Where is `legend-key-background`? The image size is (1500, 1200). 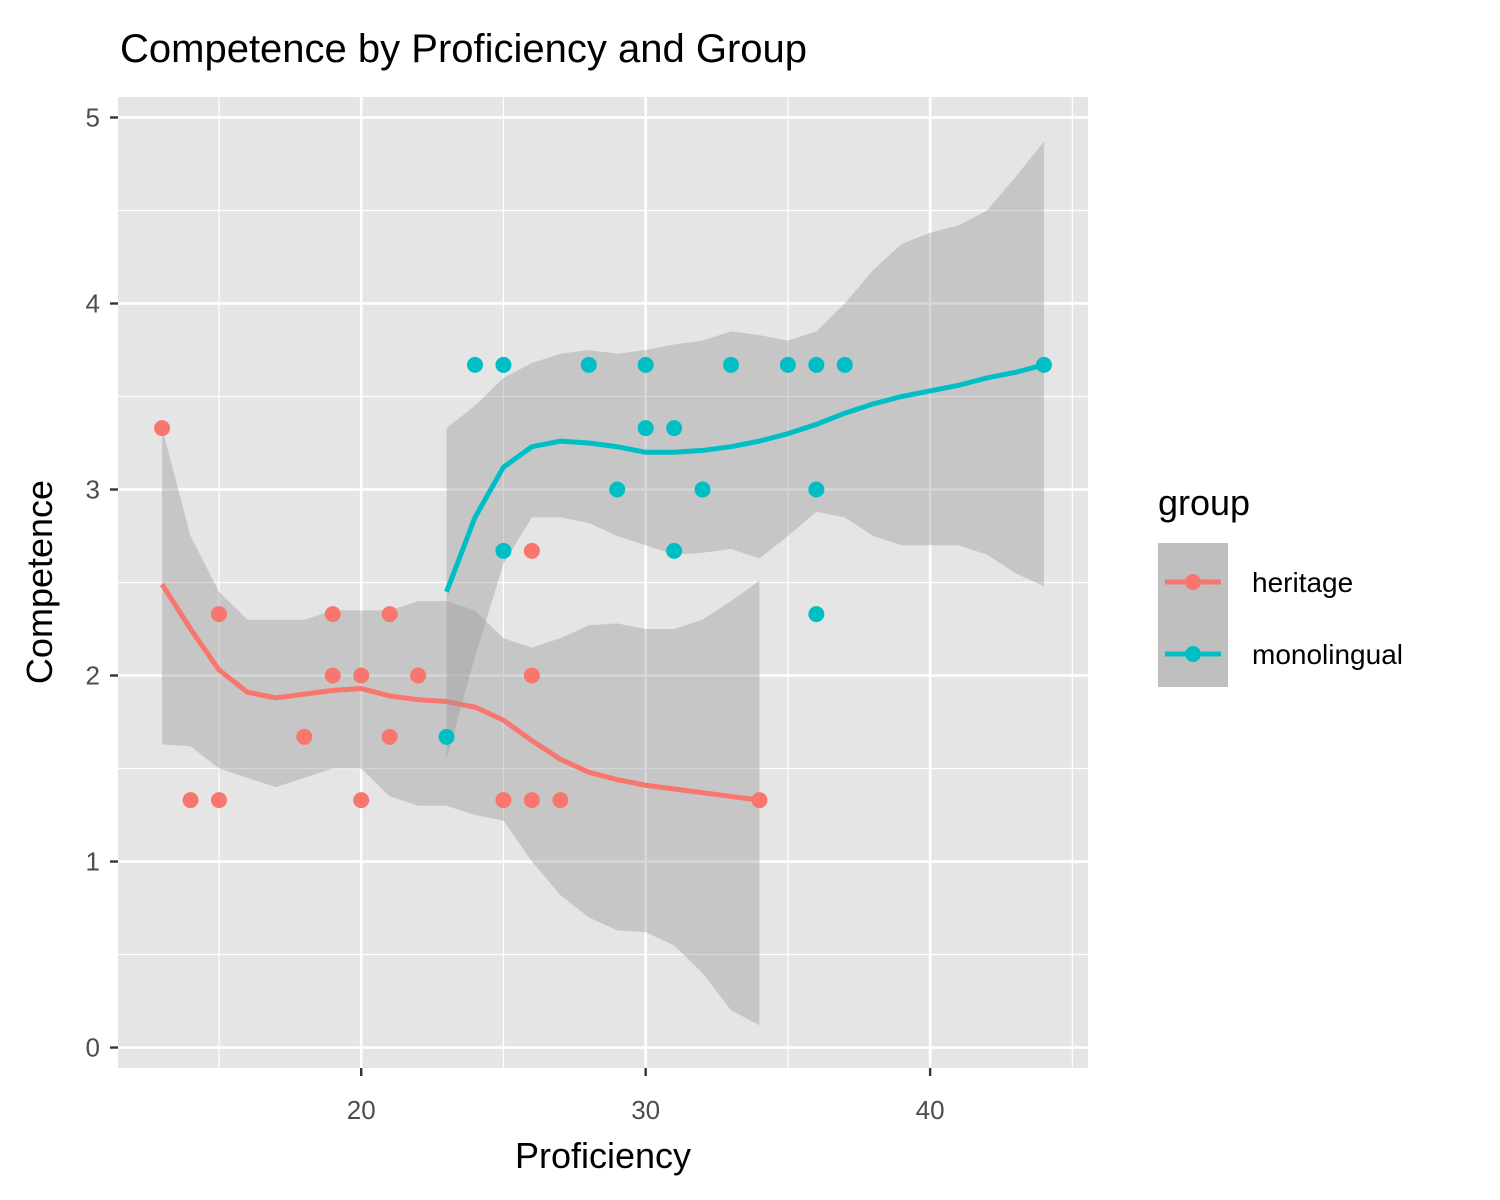
legend-key-background is located at coordinates (1193, 615).